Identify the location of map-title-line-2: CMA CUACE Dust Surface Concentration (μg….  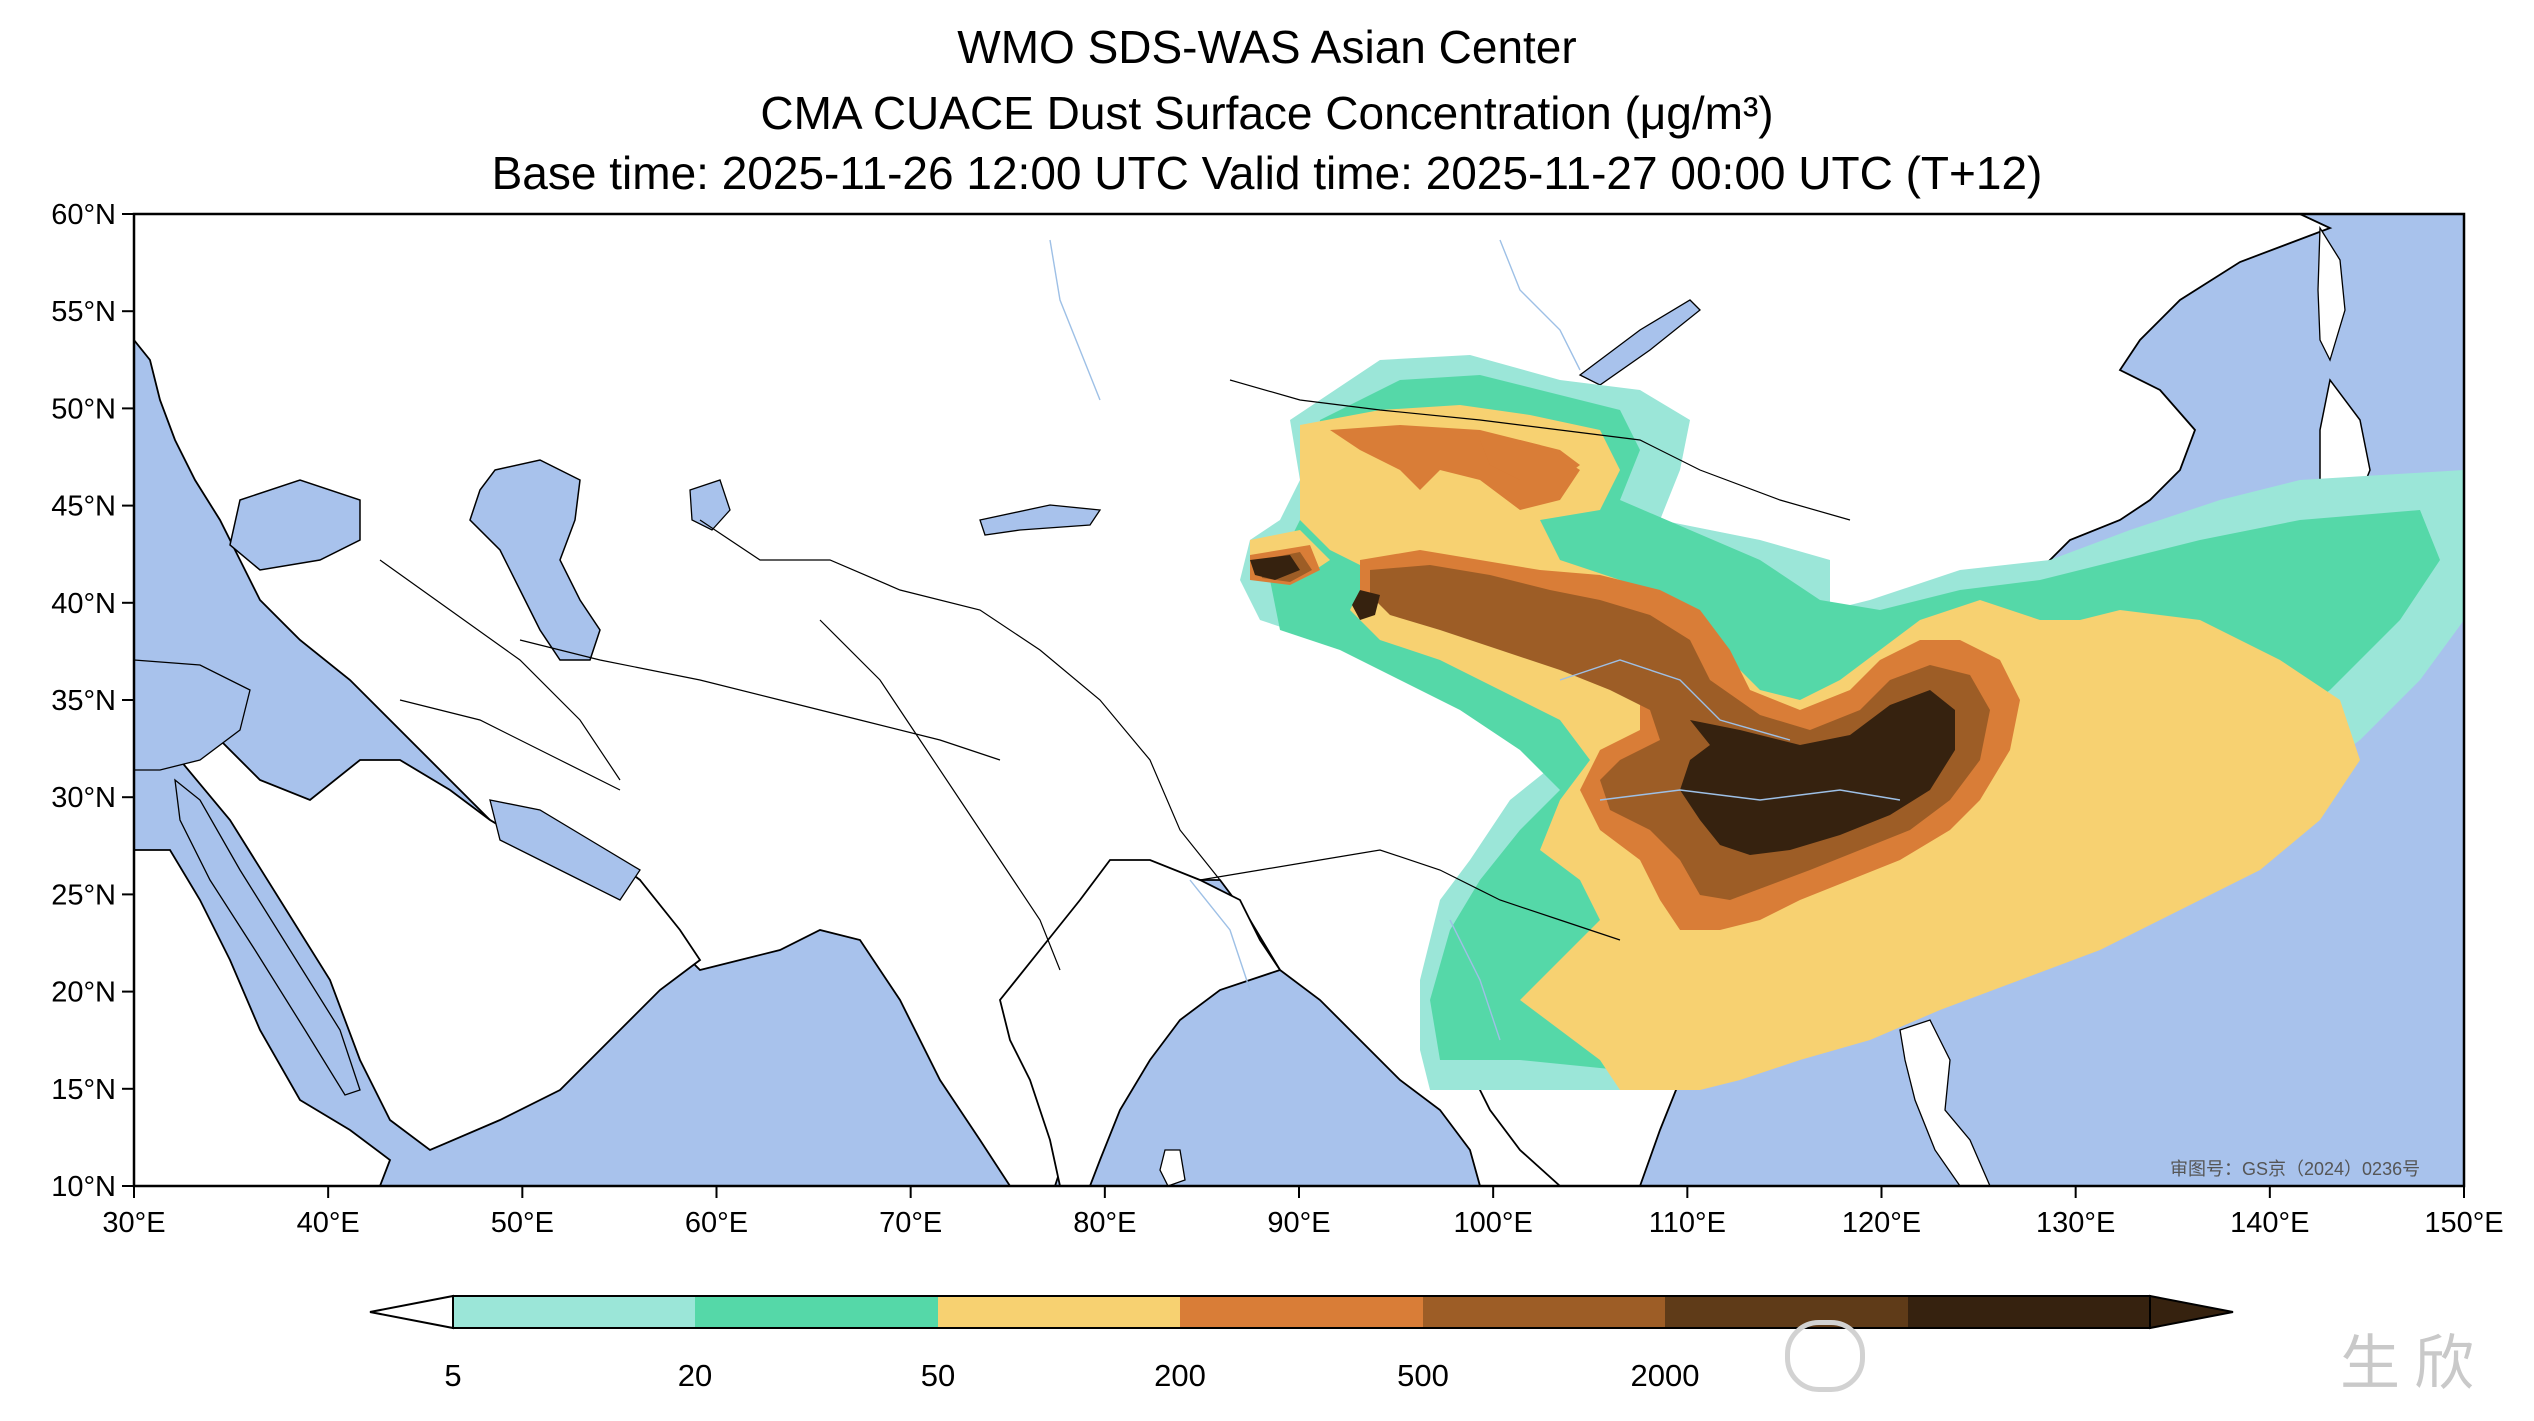
(1267, 113).